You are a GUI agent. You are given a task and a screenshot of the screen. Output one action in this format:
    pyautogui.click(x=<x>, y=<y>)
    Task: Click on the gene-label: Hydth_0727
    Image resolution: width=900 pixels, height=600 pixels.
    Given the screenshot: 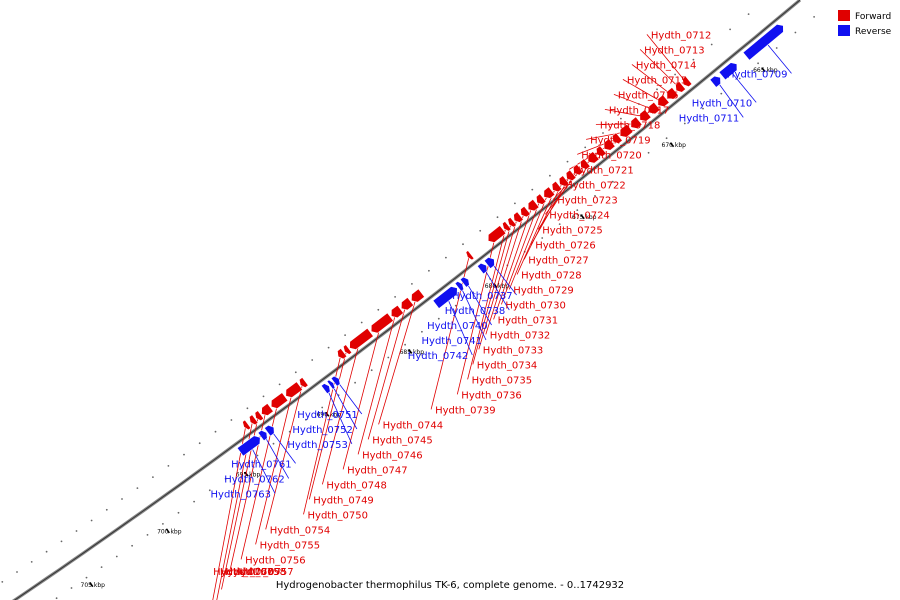 What is the action you would take?
    pyautogui.click(x=558, y=260)
    